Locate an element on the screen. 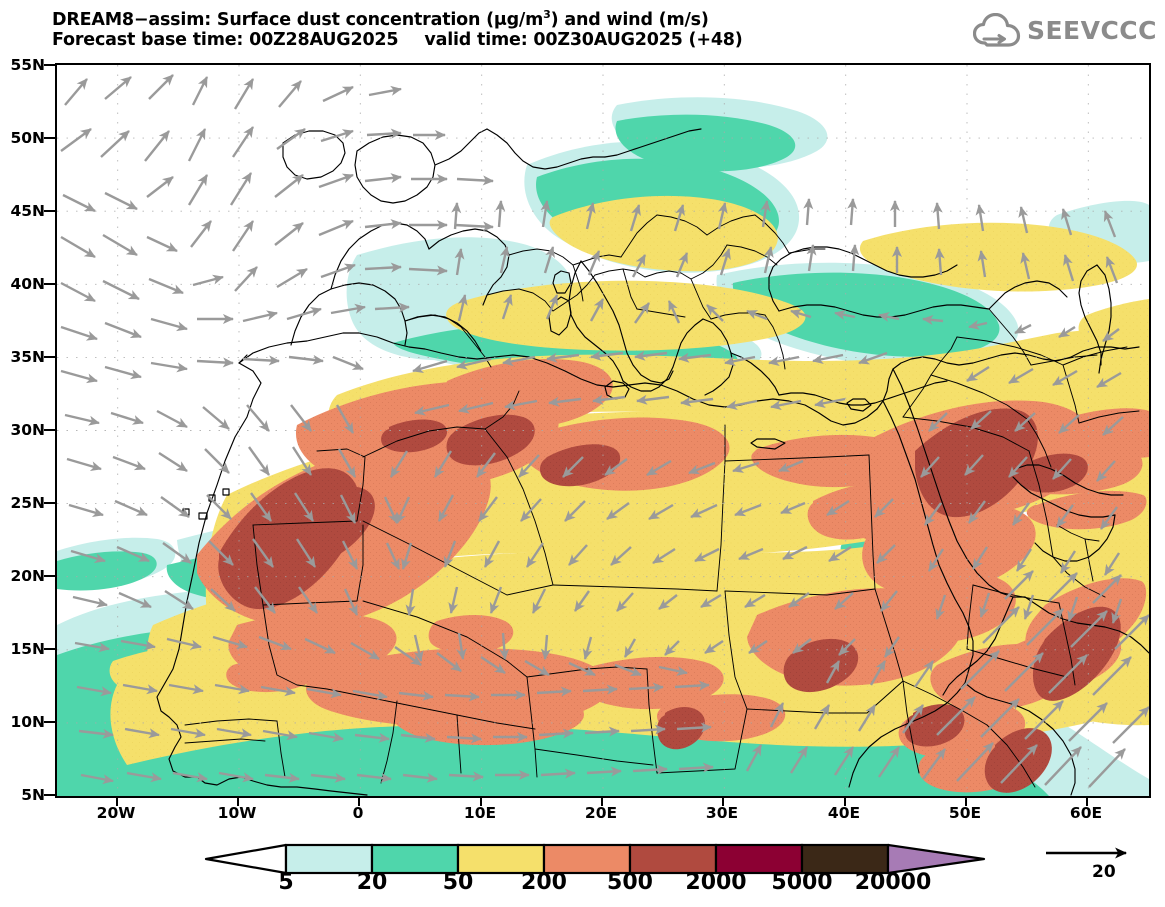 The height and width of the screenshot is (907, 1165). colorbar-container: 5 20 50 200 500 2000 5000 20000 is located at coordinates (582, 872).